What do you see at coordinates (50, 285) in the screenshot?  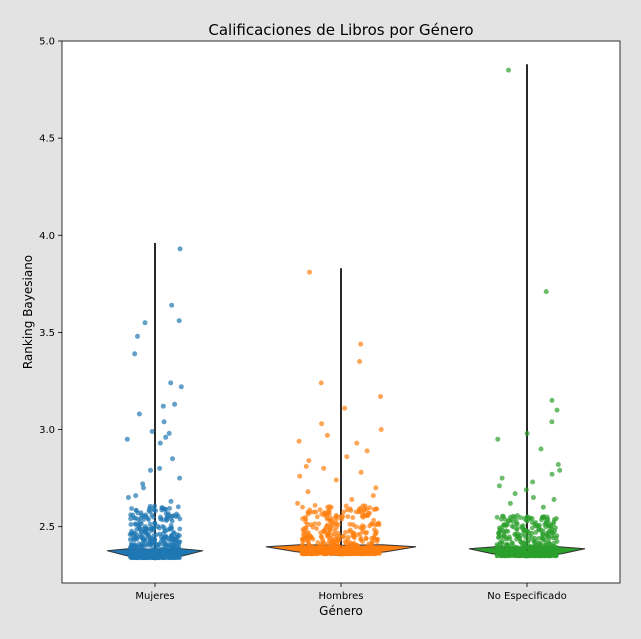 I see `y-axis: 2.5 3.0 3.5 4.0 4.5 5.0` at bounding box center [50, 285].